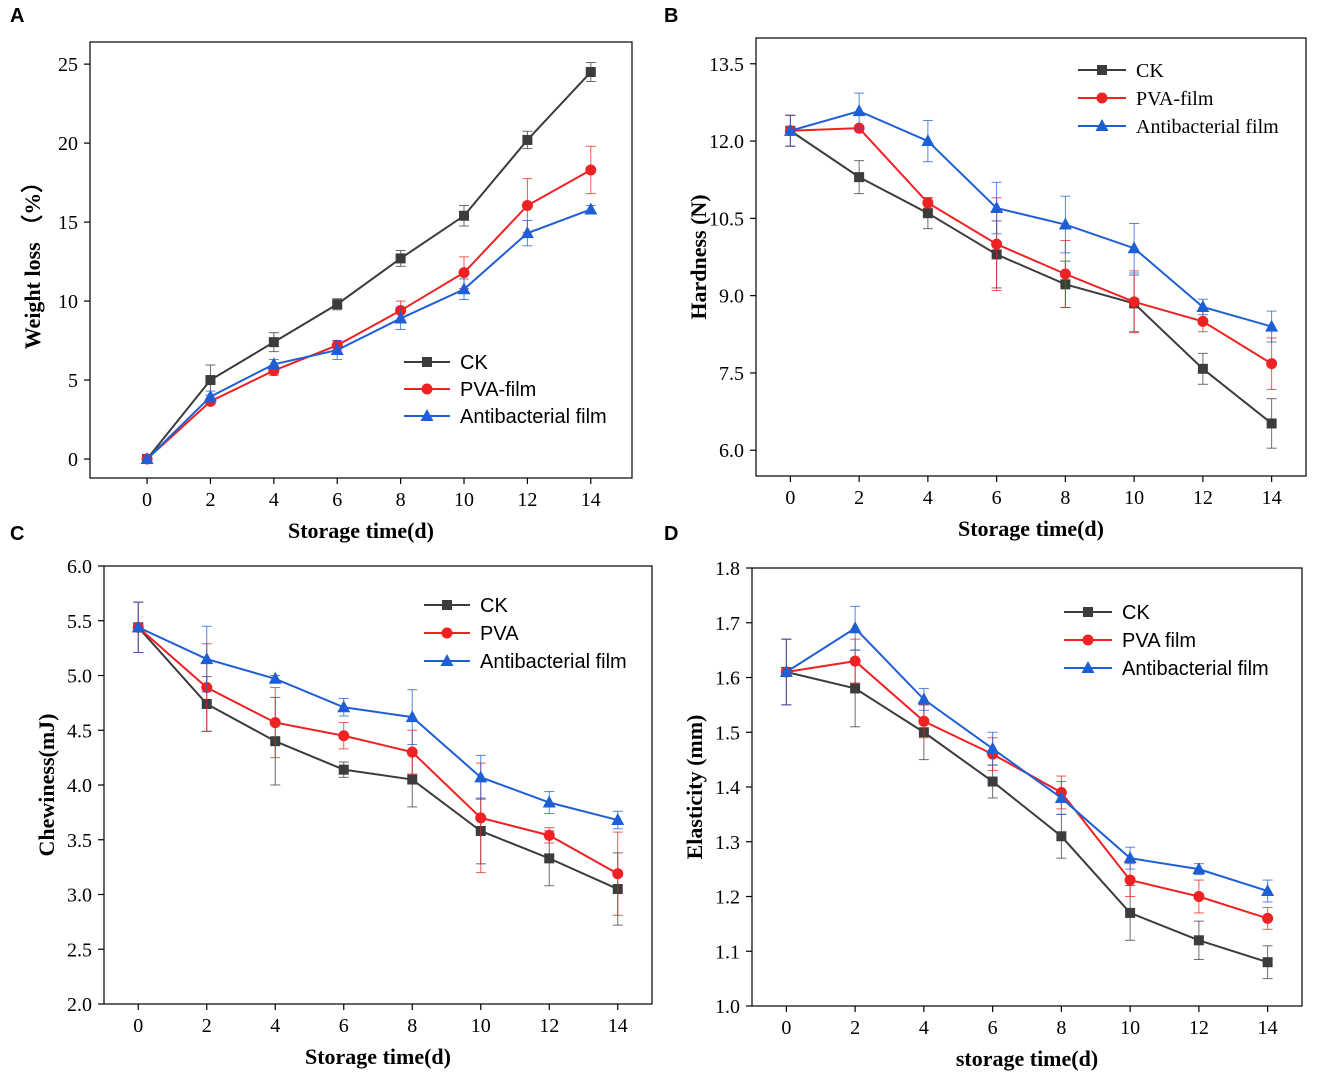 Image resolution: width=1325 pixels, height=1084 pixels. Describe the element at coordinates (147, 500) in the screenshot. I see `x-tick-label: 0` at that location.